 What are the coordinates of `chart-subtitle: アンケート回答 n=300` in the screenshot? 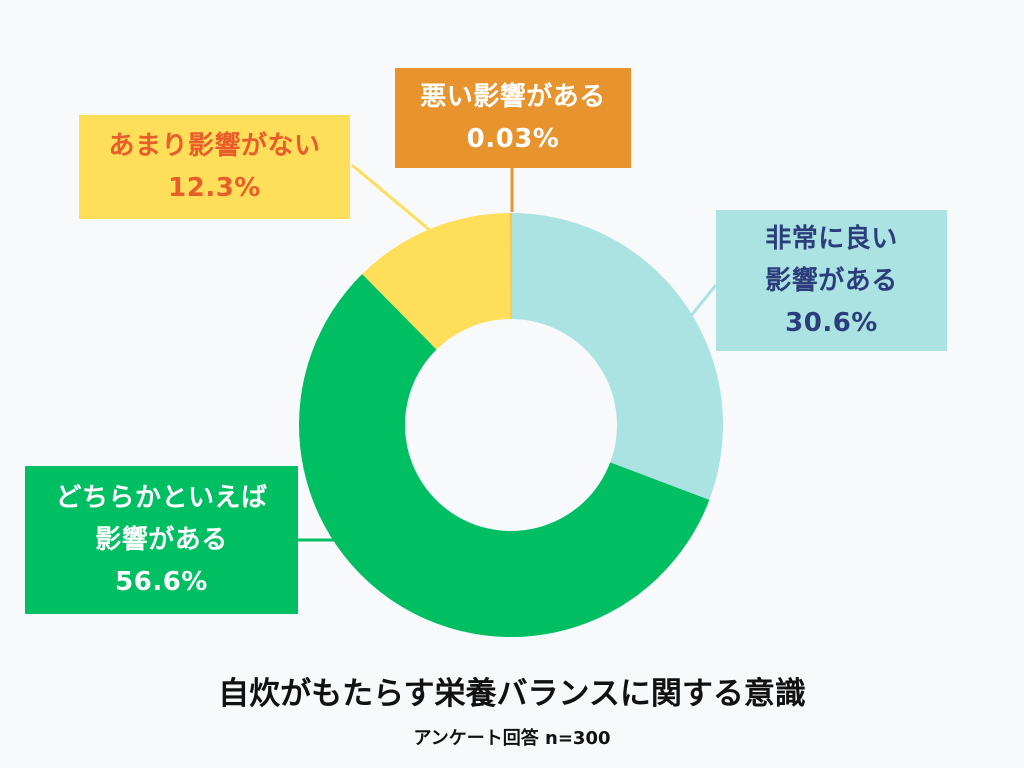 It's located at (512, 738).